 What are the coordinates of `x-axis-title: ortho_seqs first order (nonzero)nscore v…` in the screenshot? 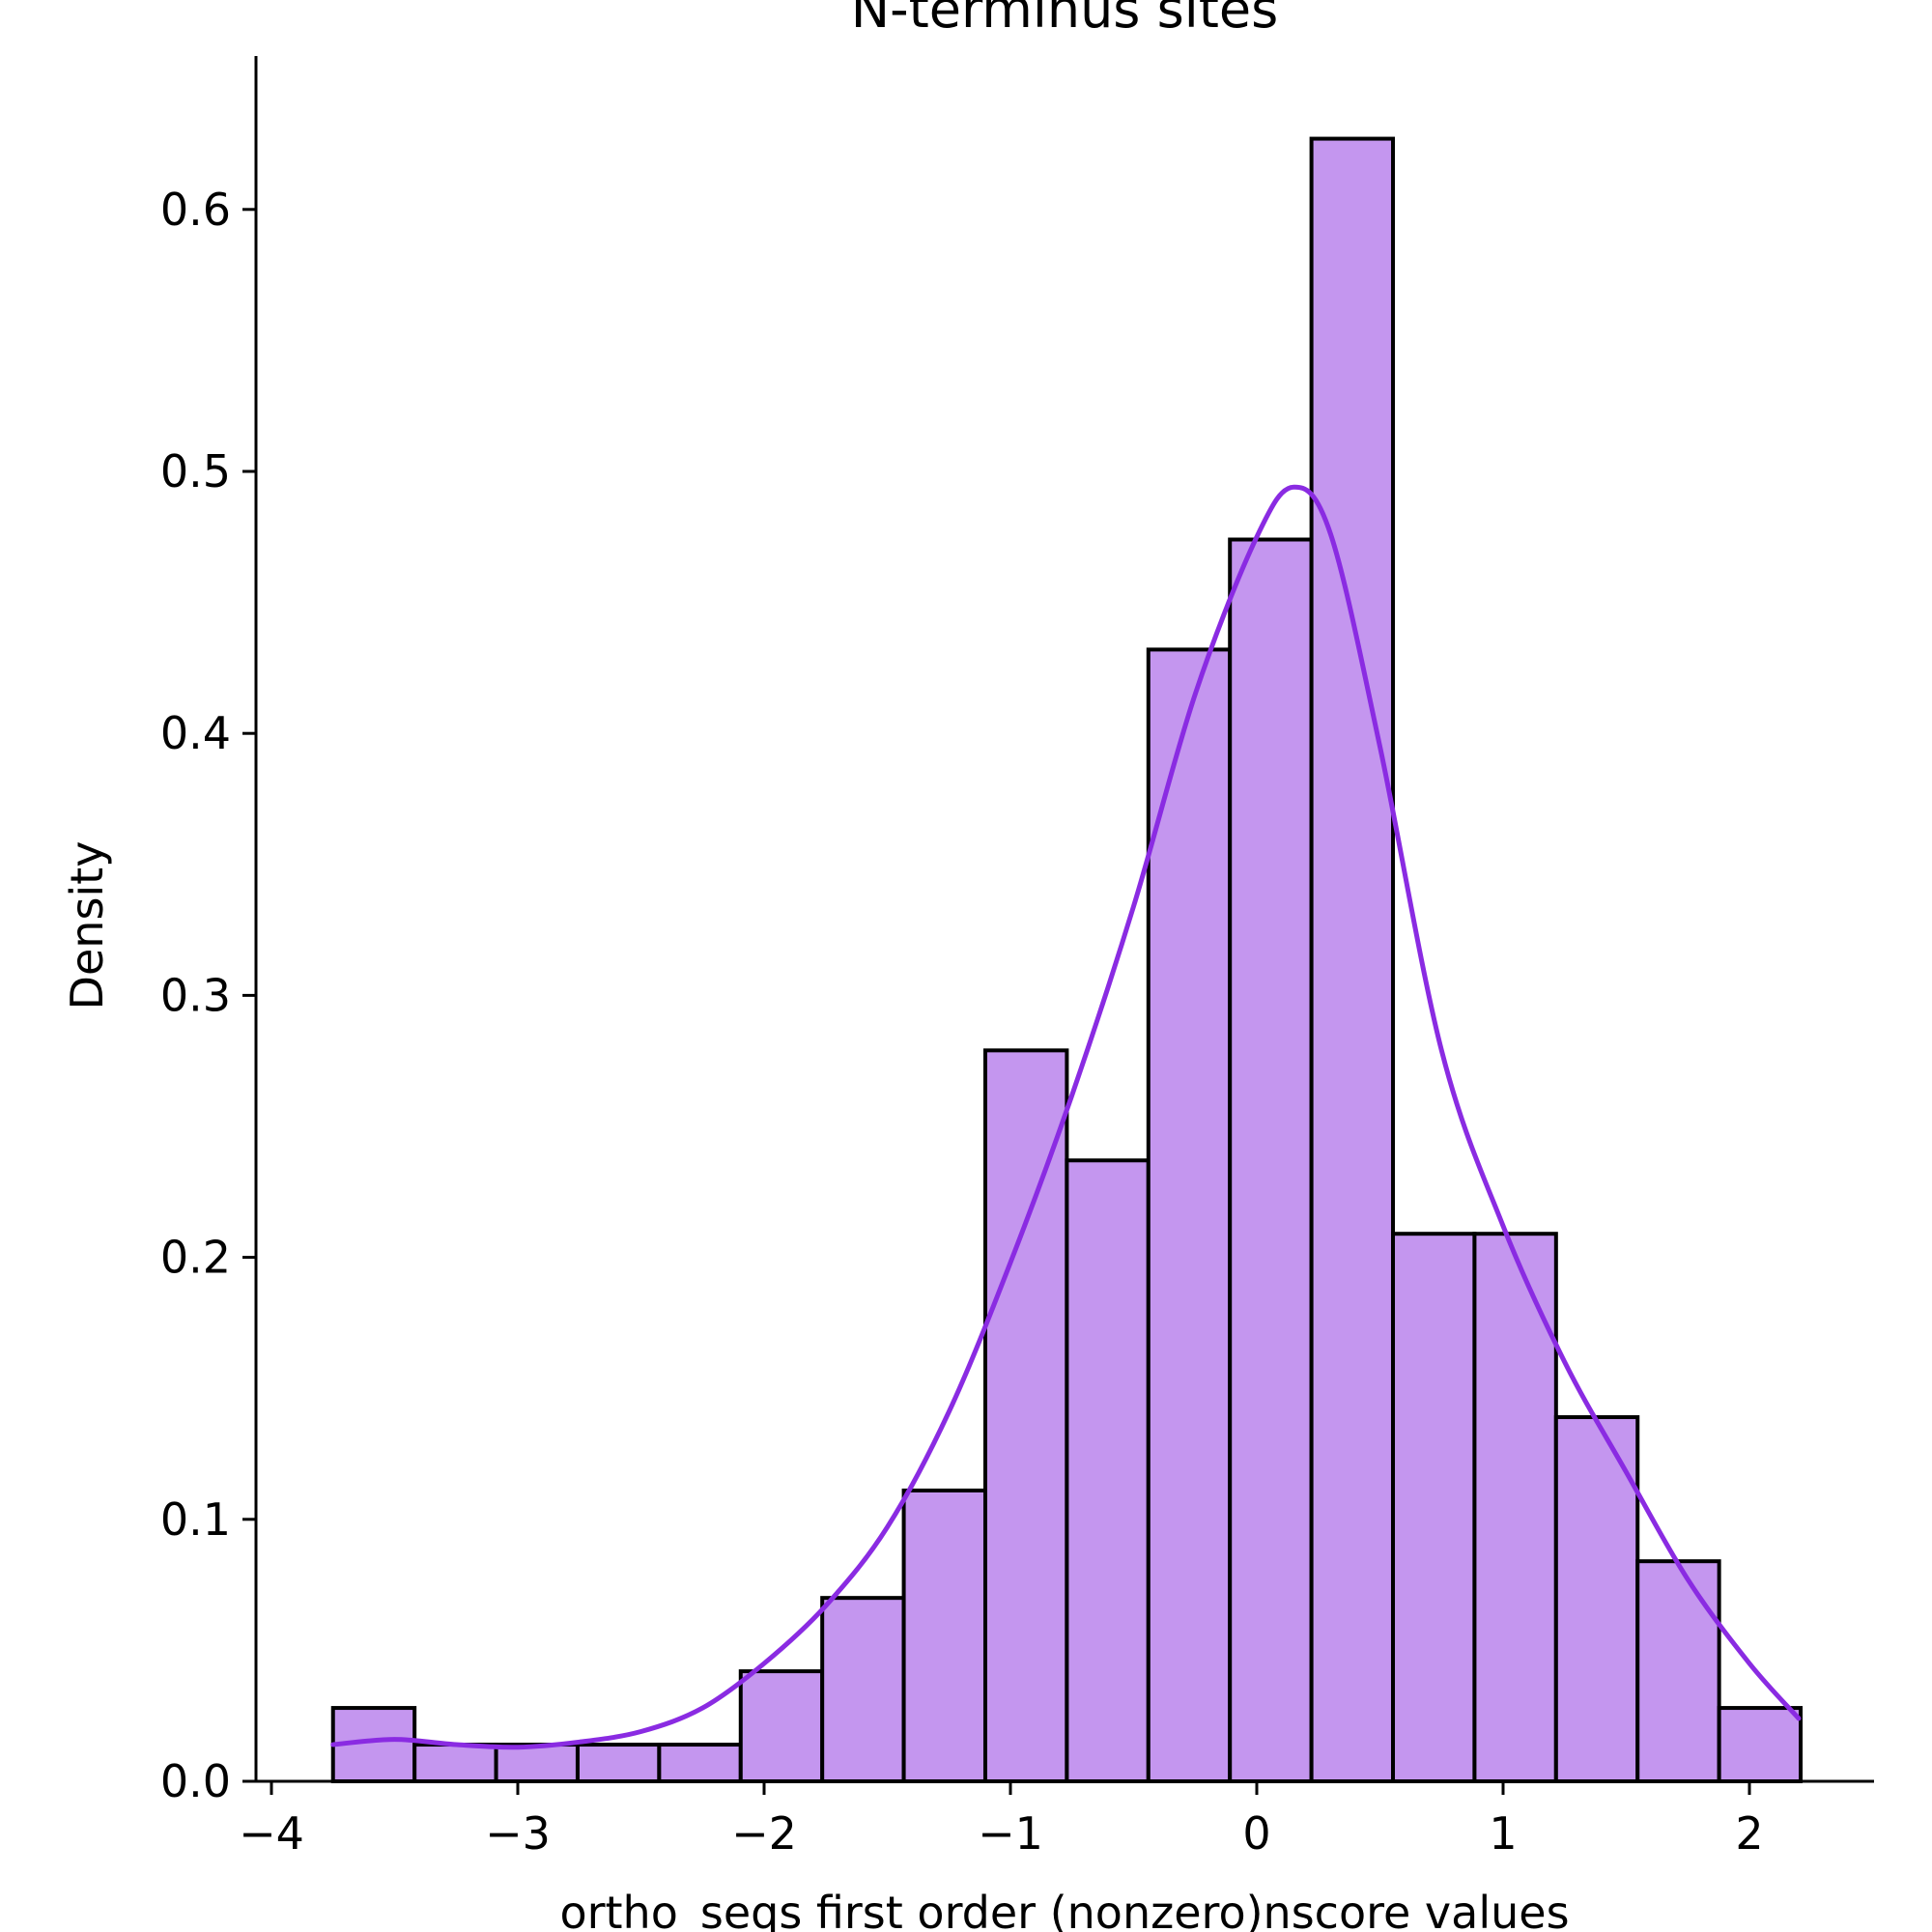 It's located at (1064, 1909).